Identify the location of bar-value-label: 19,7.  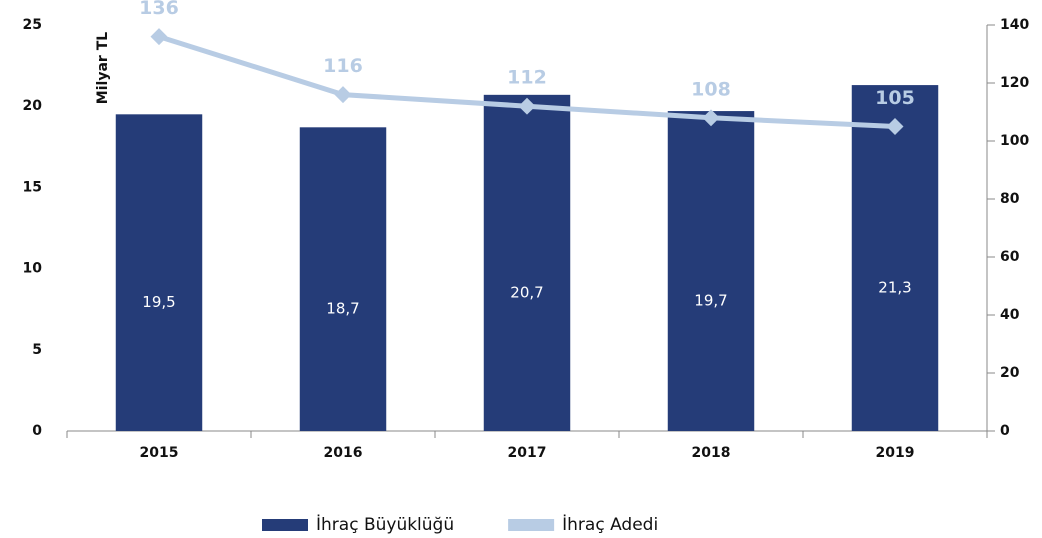
(710, 301).